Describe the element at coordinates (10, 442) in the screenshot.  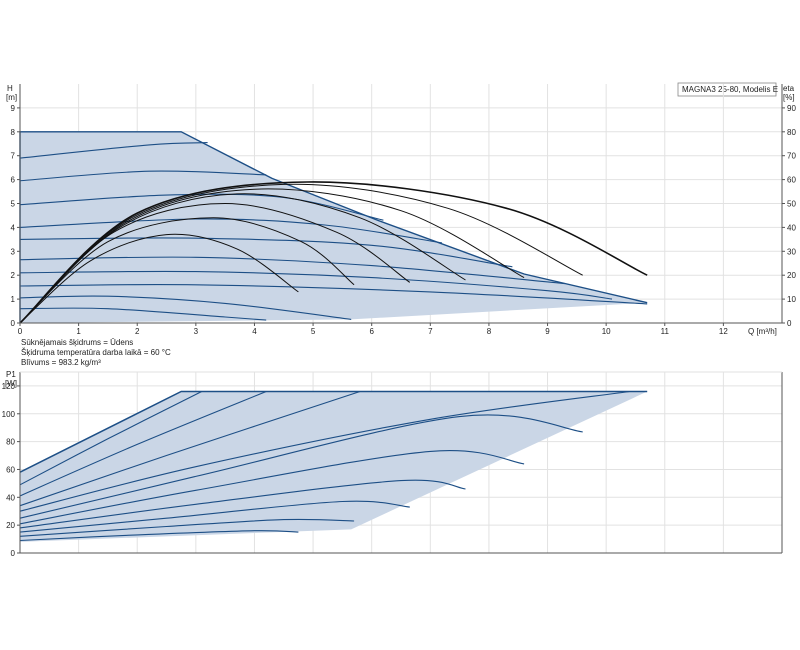
I see `bot-y-tick-4: 80` at that location.